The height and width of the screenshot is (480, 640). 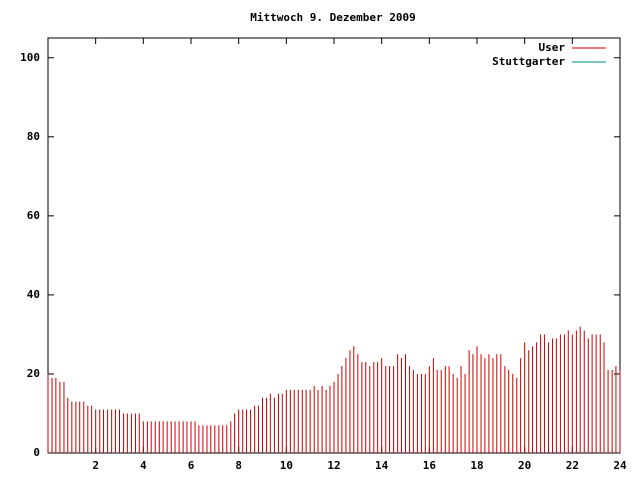 I want to click on x-tick-label: 16, so click(x=430, y=465).